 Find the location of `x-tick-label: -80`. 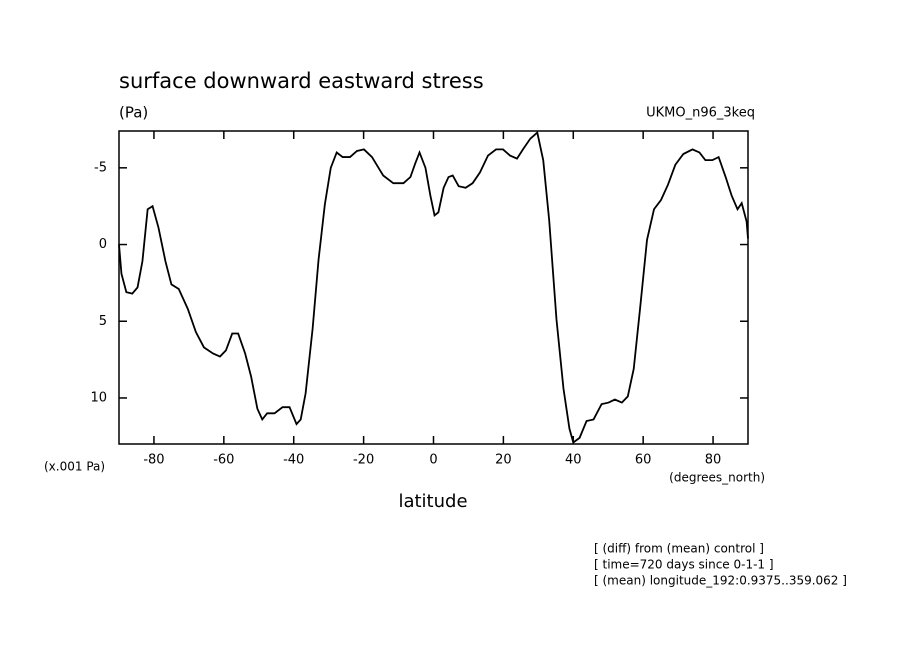

x-tick-label: -80 is located at coordinates (153, 460).